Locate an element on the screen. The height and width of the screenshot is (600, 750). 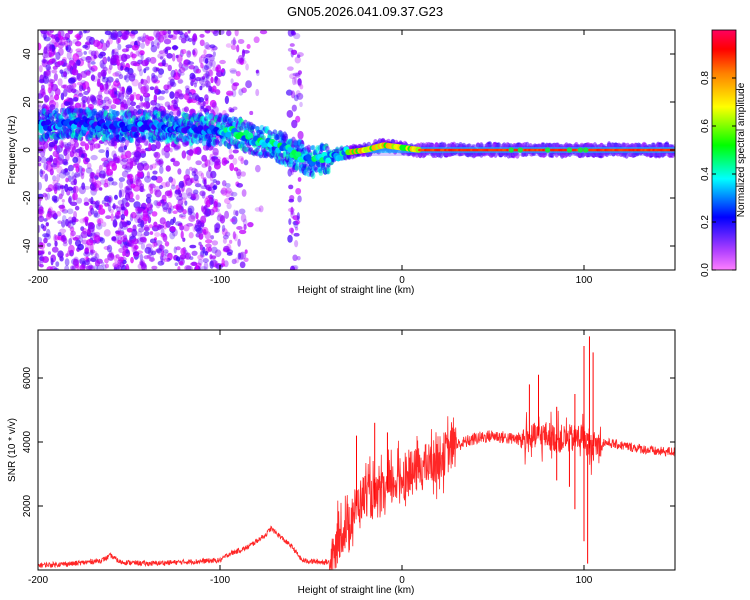
figure-title: GN05.2026.041.09.37.G23 is located at coordinates (365, 11).